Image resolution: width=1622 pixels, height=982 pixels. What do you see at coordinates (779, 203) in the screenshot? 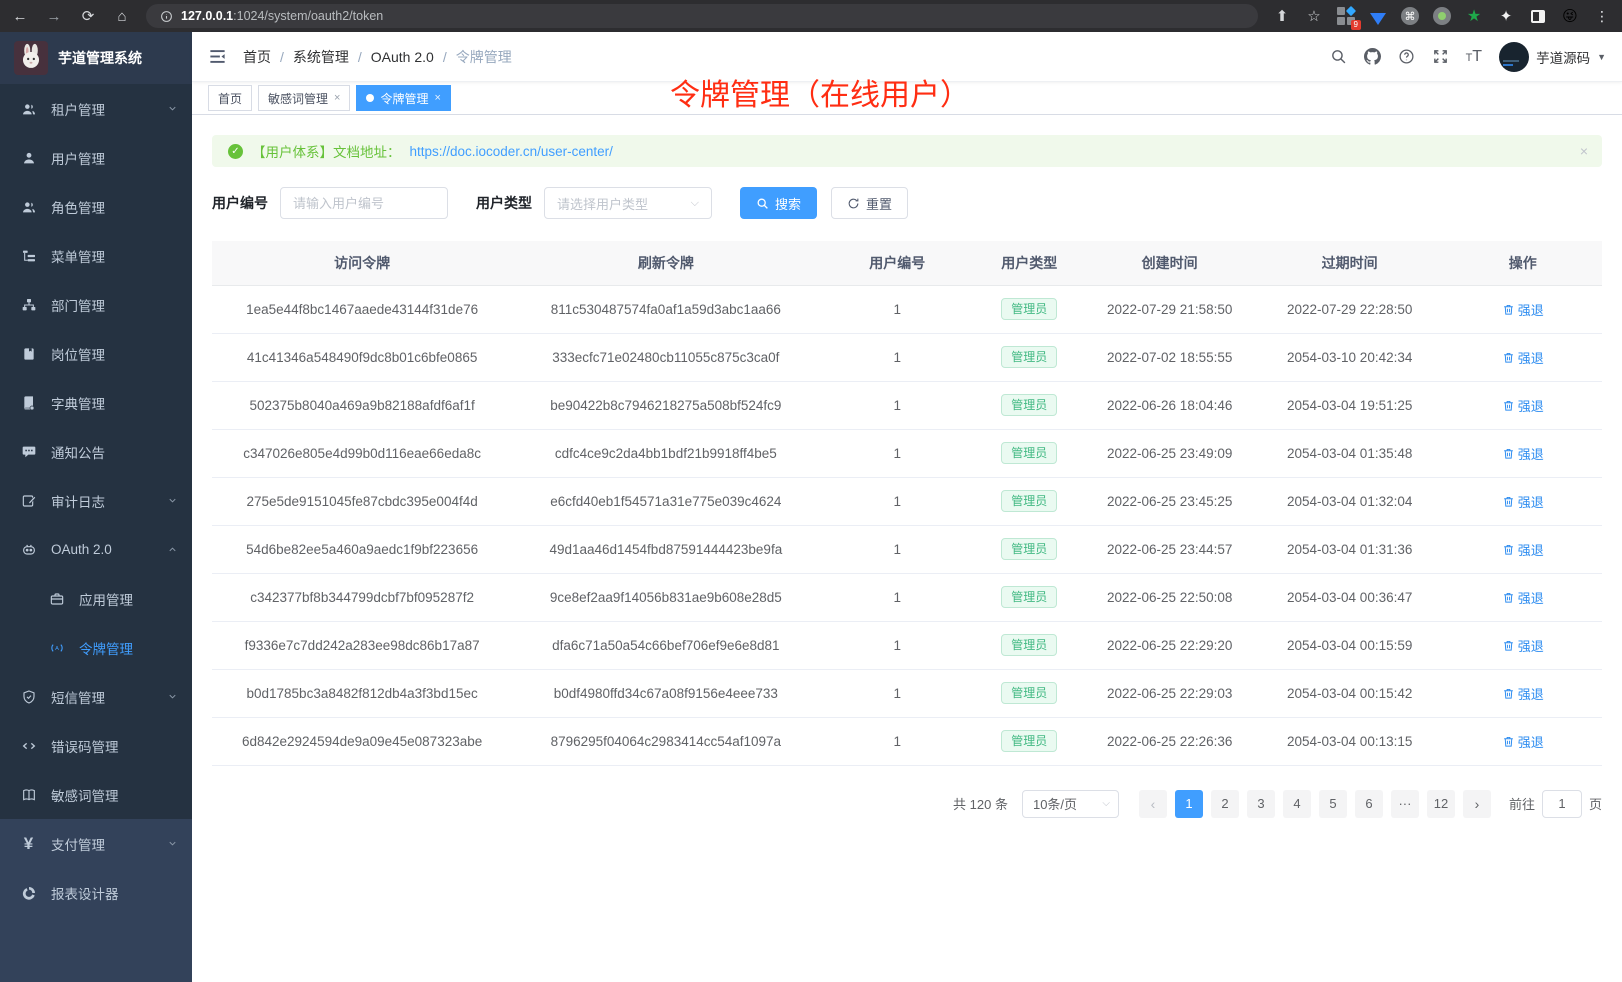
I see `search-button: 搜索` at bounding box center [779, 203].